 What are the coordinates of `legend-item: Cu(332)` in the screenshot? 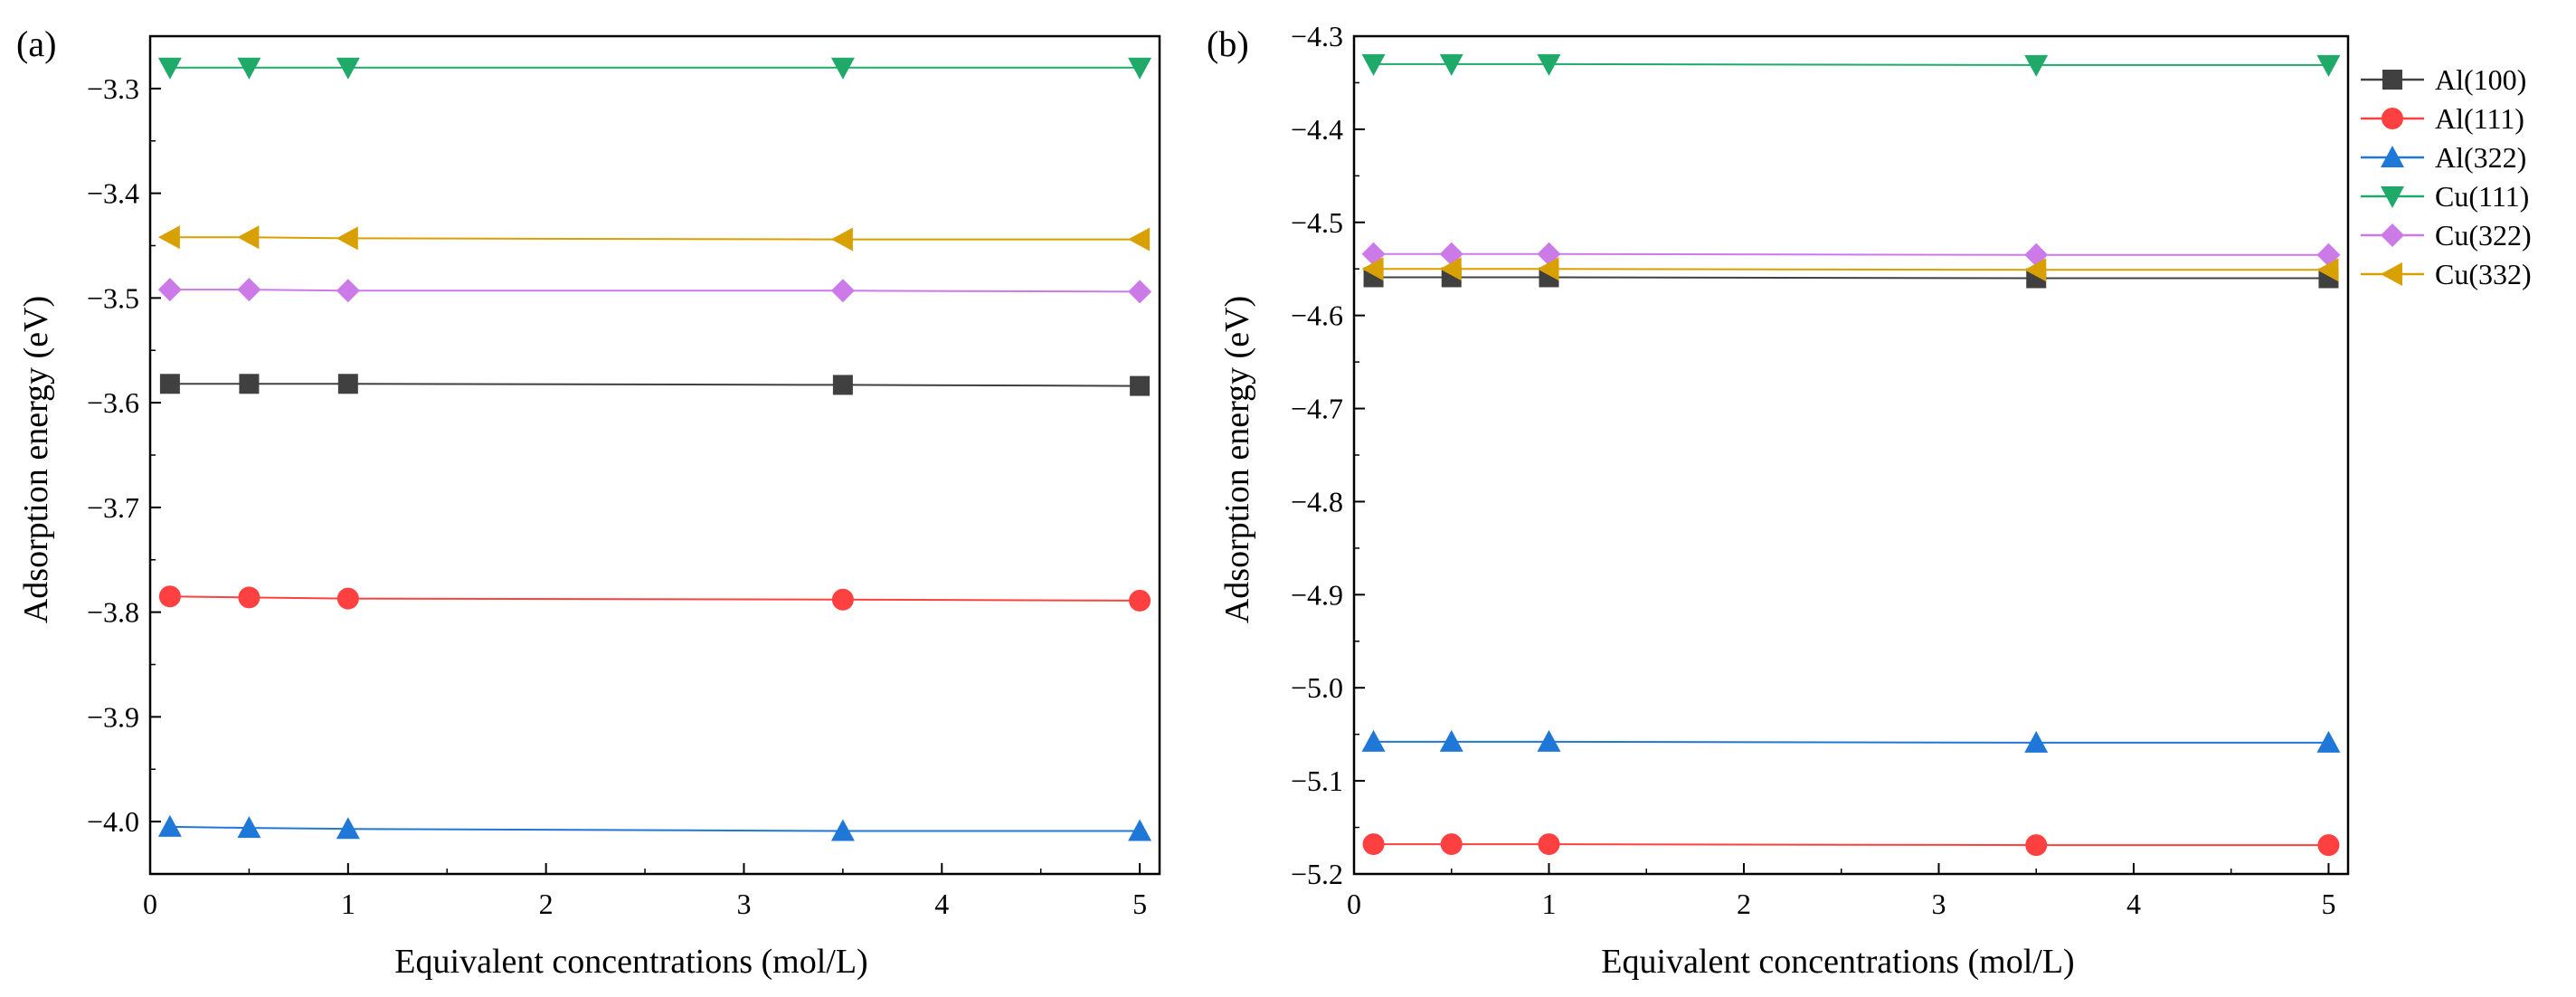 It's located at (2446, 274).